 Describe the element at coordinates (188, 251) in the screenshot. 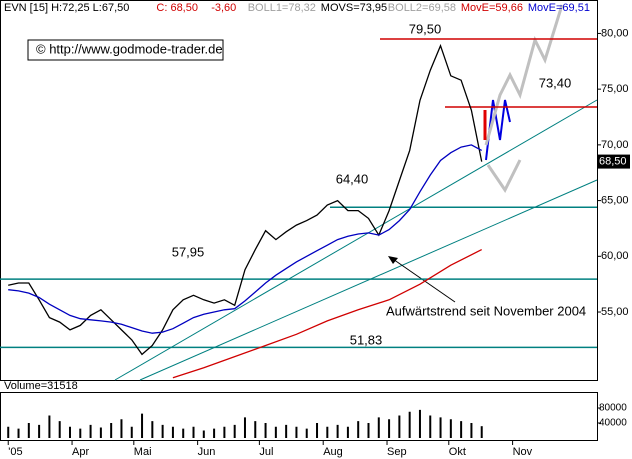

I see `level-label: 57,95` at that location.